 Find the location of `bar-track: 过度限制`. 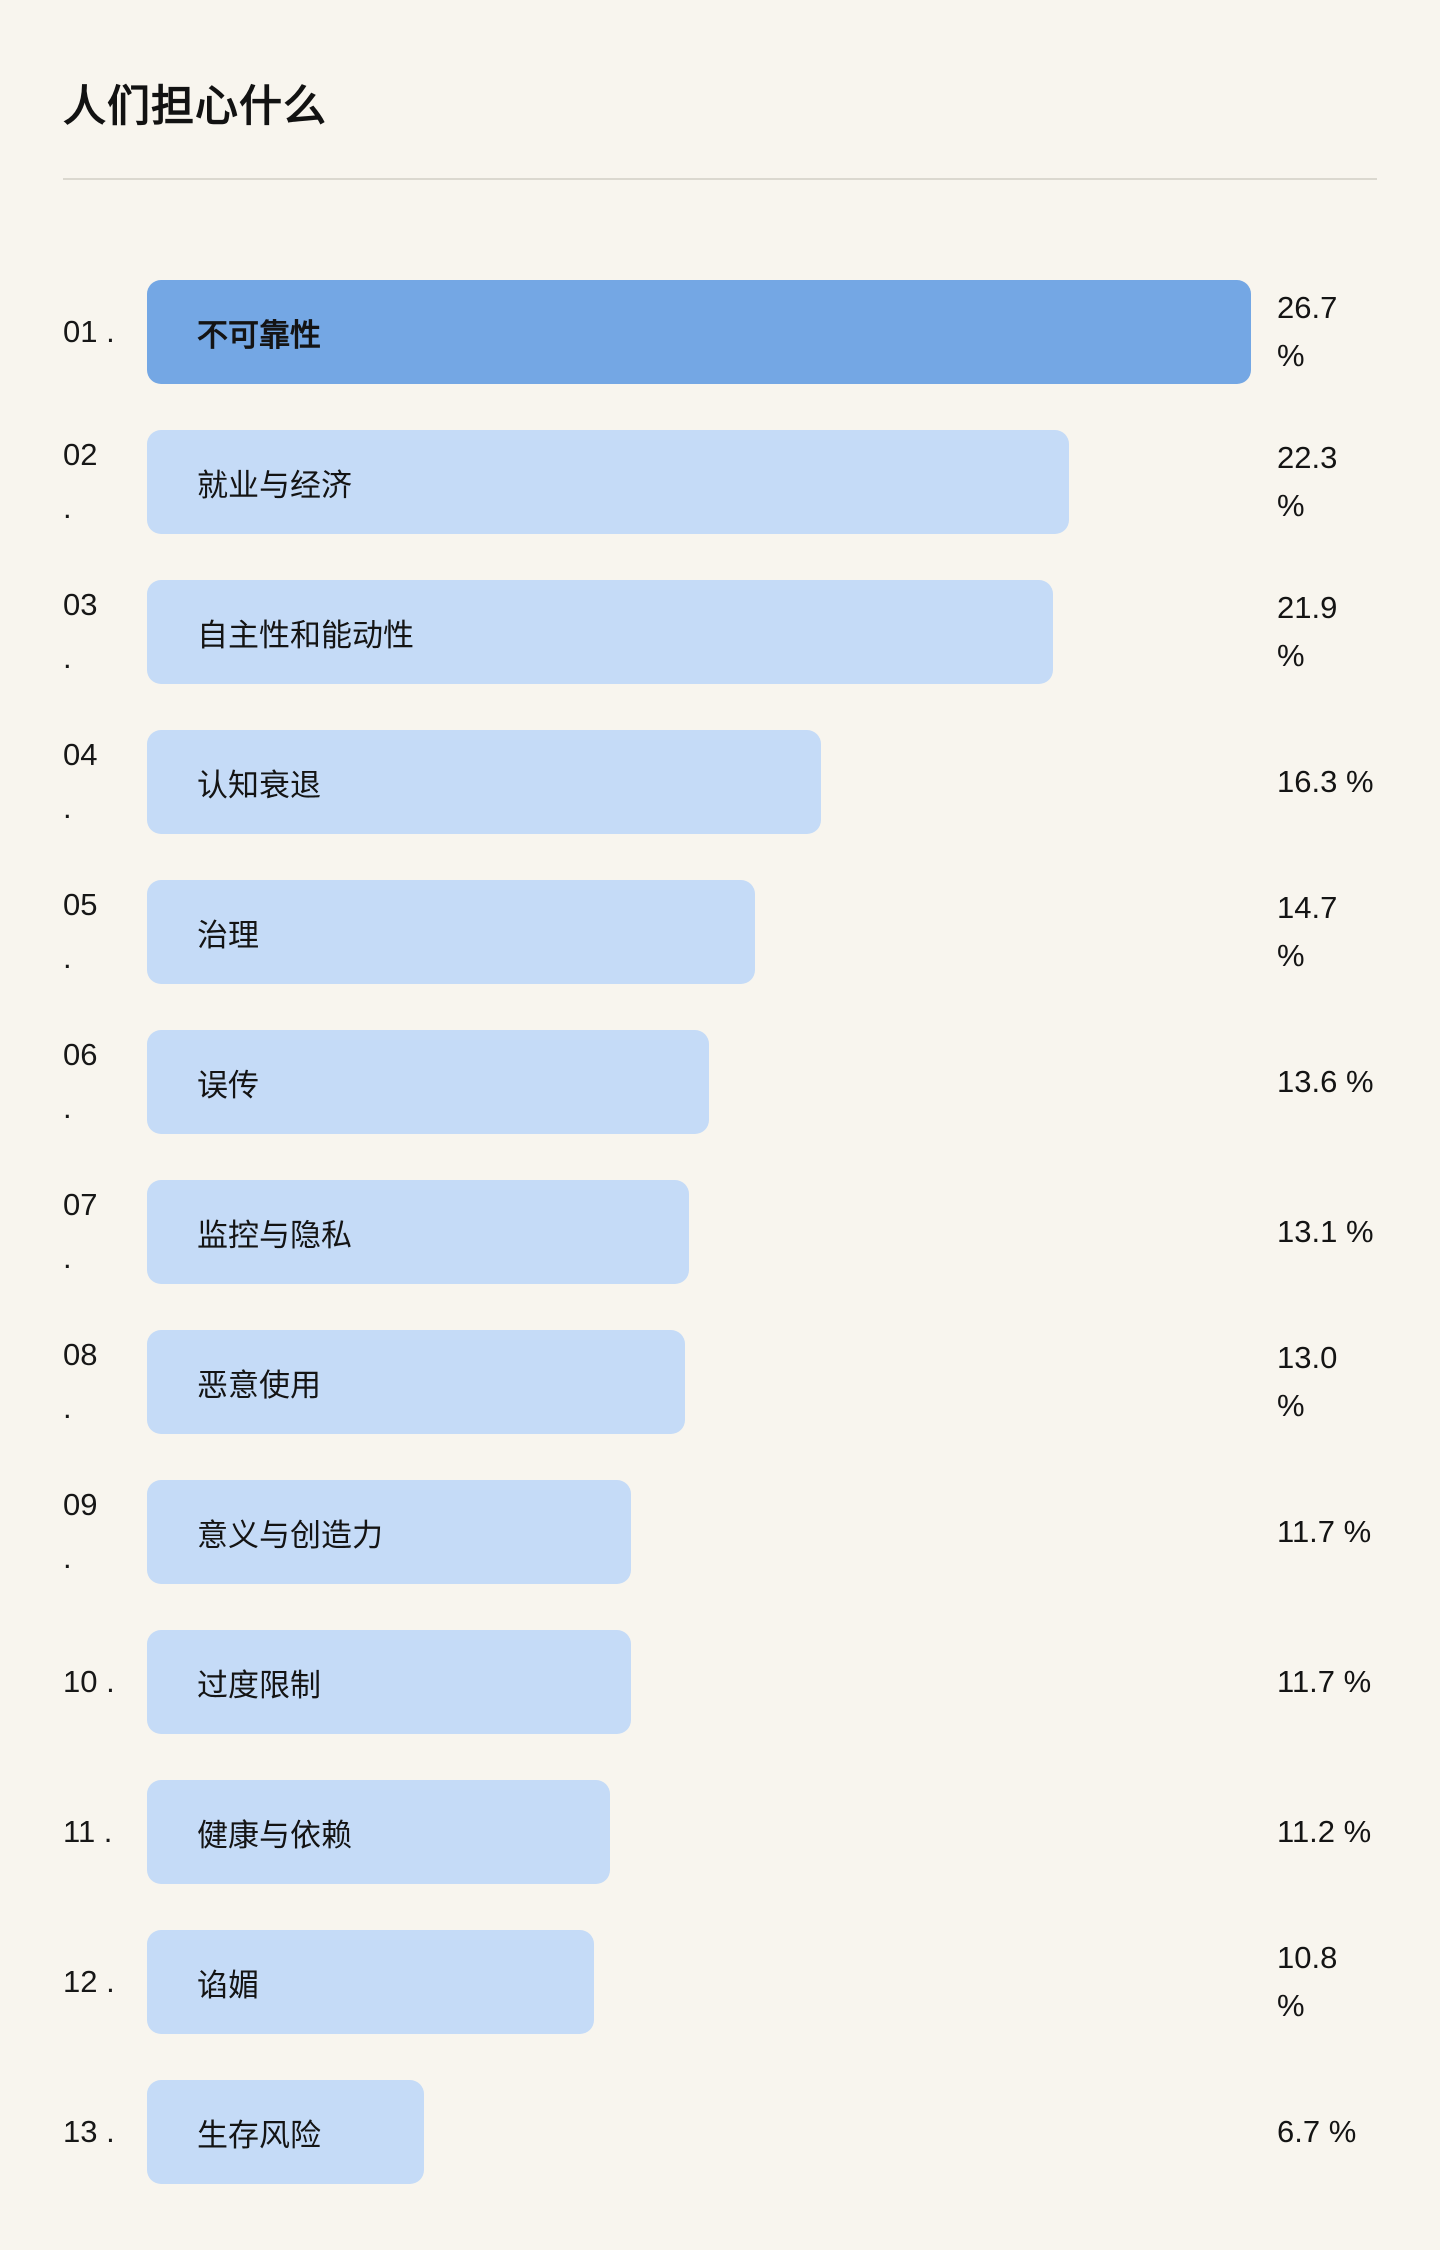

bar-track: 过度限制 is located at coordinates (699, 1682).